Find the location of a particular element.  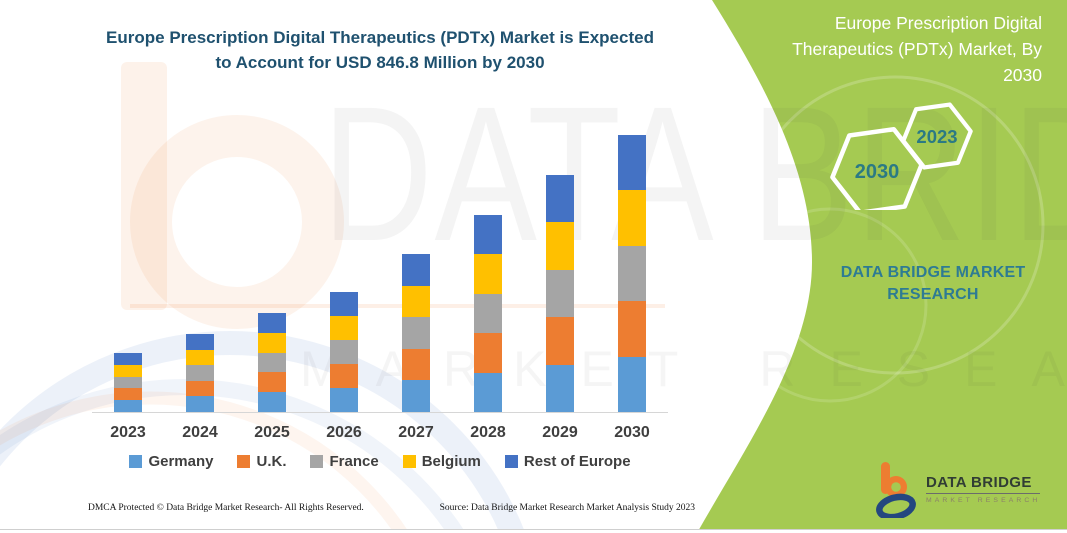

legend-label: U.K. is located at coordinates (271, 461).